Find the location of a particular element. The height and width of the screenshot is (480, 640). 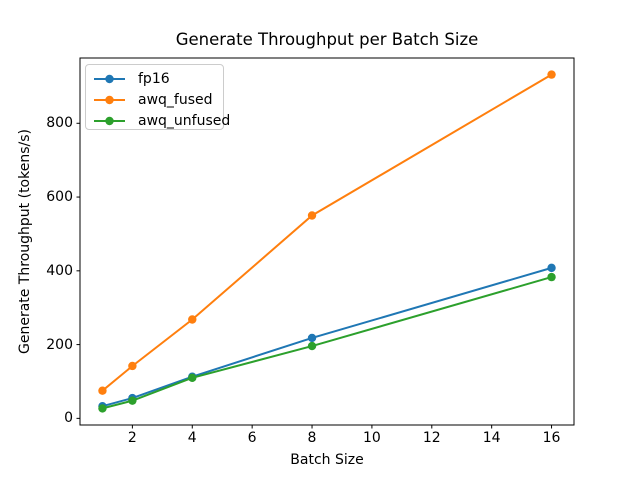

y-tick-label: 200 is located at coordinates (59, 344).